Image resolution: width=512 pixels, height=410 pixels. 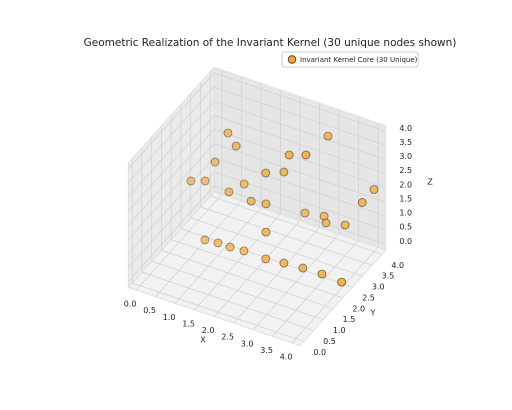 I want to click on z-tick-label: 0.0, so click(x=405, y=241).